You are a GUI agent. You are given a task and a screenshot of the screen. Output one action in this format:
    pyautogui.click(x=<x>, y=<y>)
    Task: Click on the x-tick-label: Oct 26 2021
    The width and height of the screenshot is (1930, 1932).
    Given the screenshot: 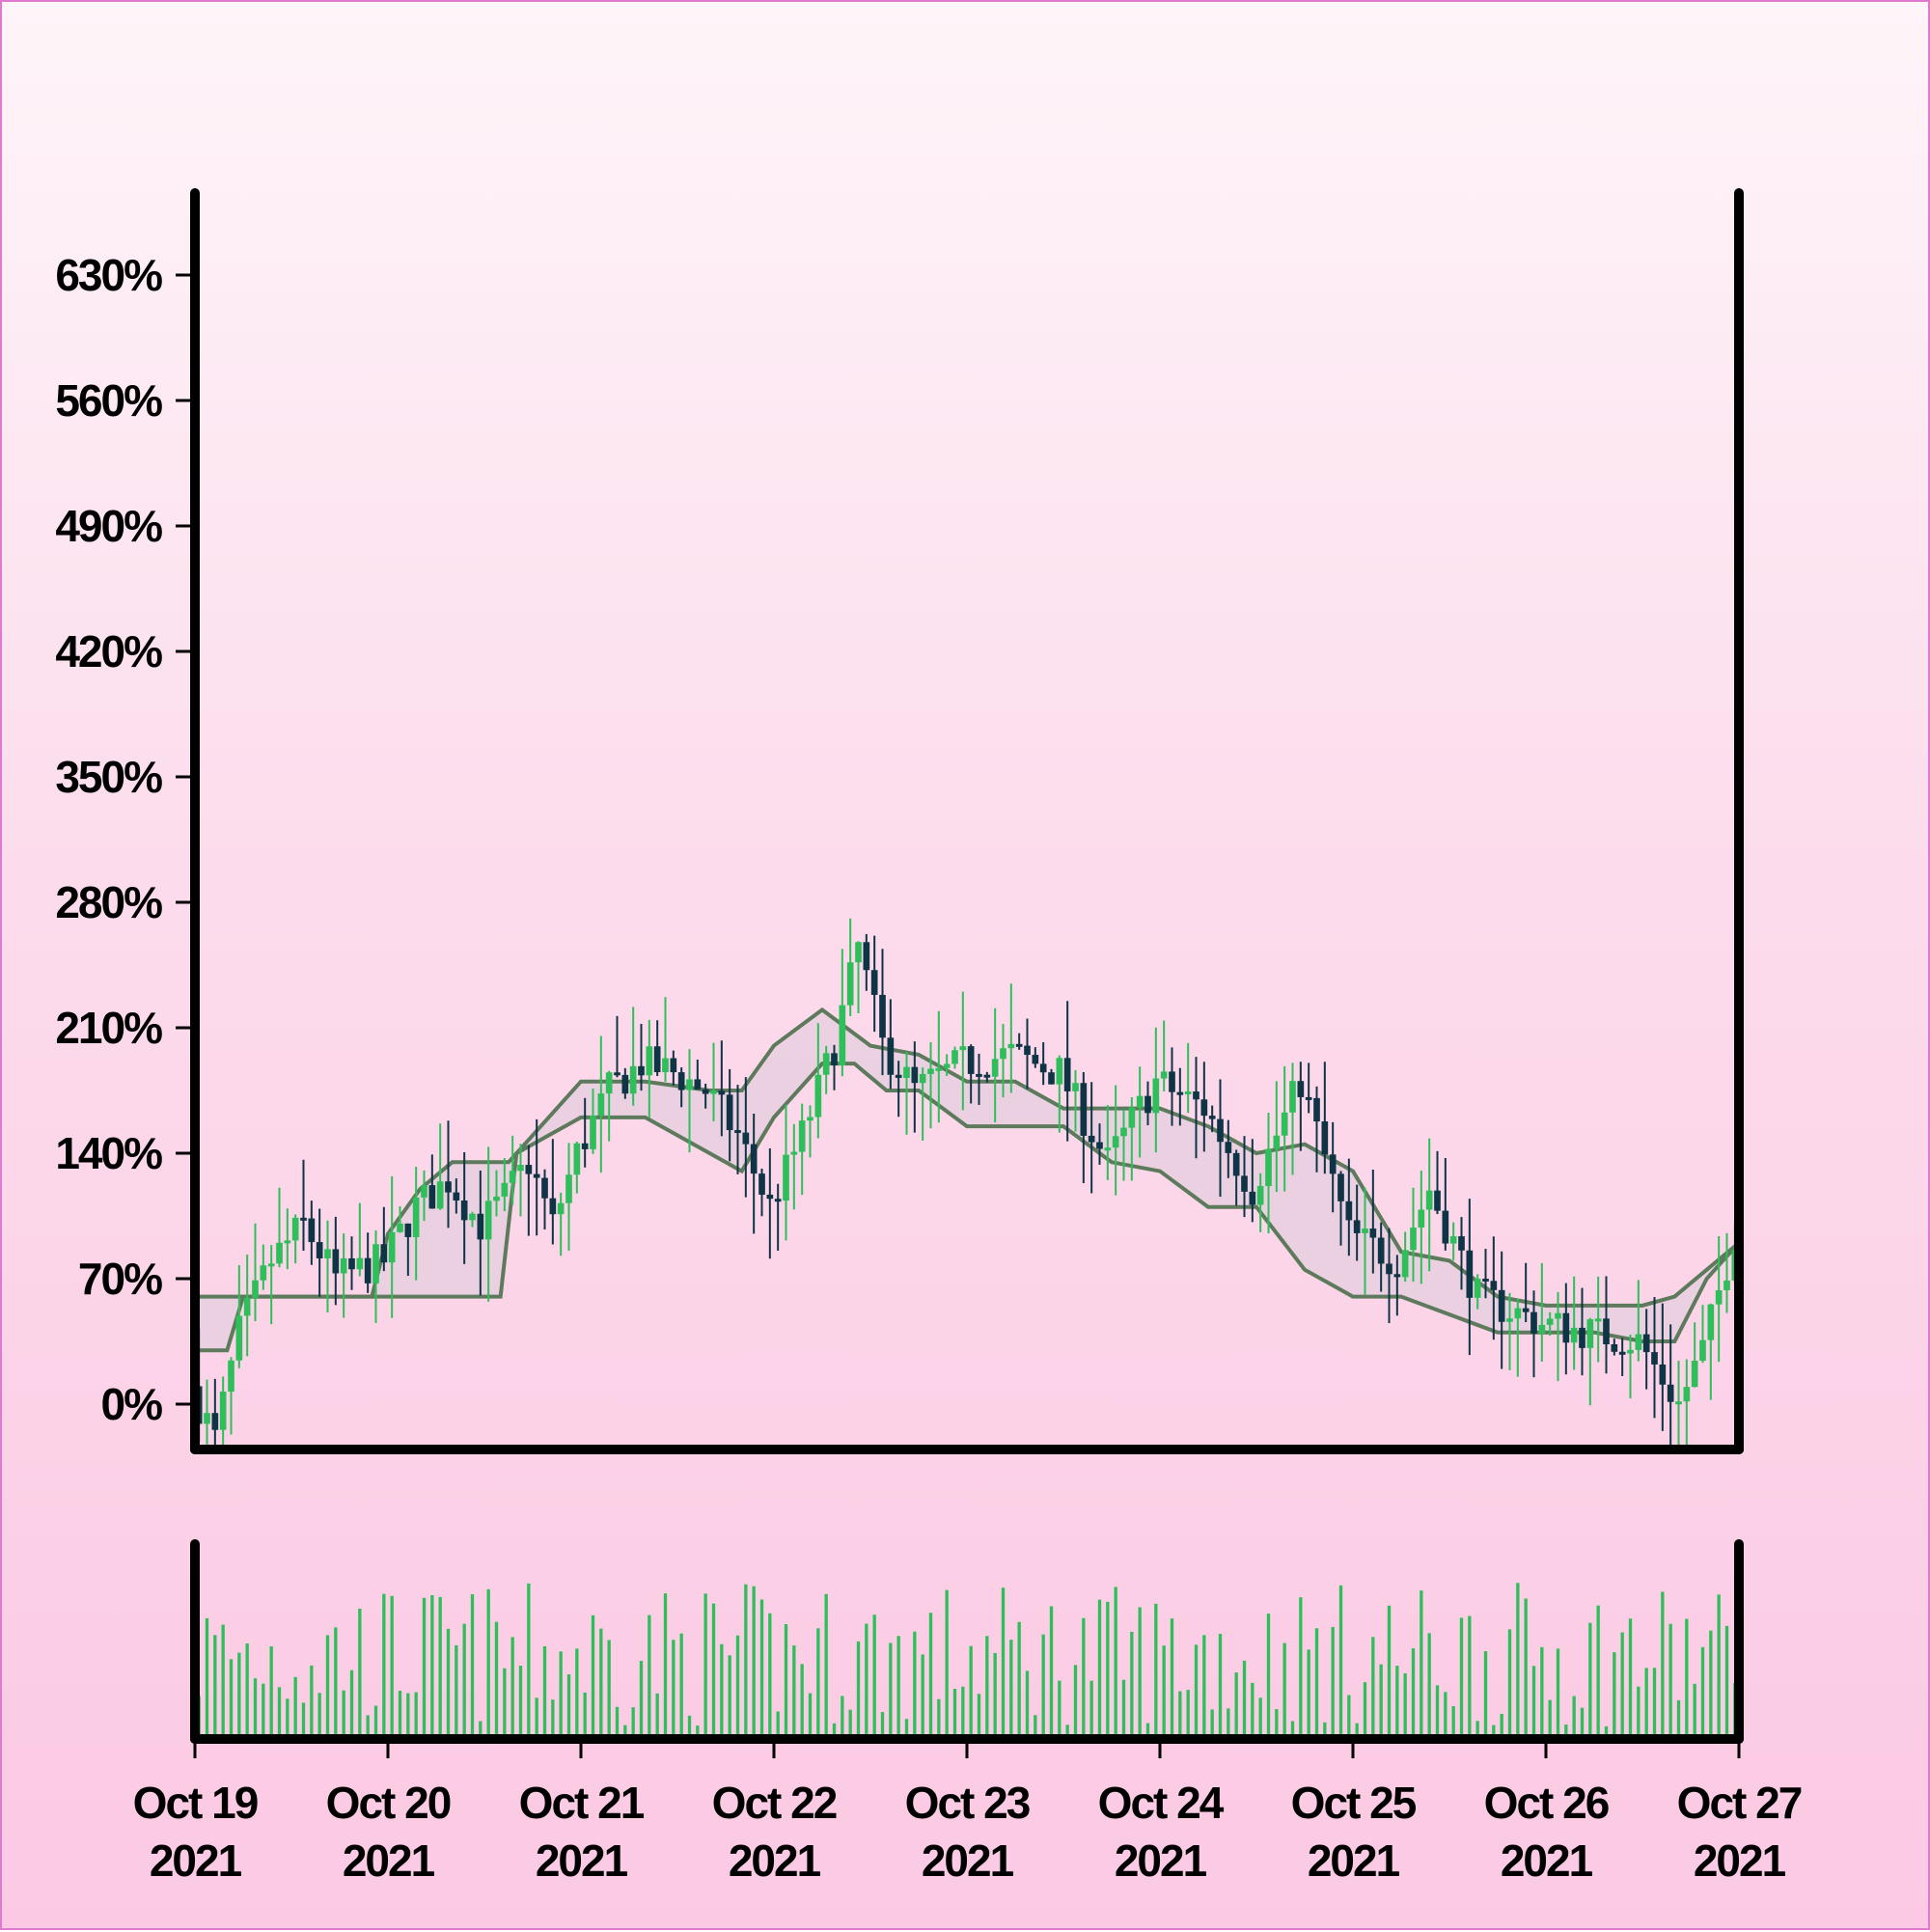 What is the action you would take?
    pyautogui.click(x=1546, y=1832)
    